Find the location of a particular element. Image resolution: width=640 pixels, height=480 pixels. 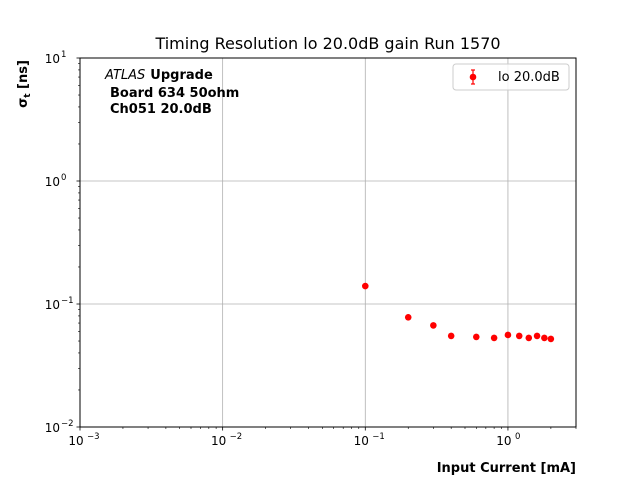

legend-box is located at coordinates (511, 77).